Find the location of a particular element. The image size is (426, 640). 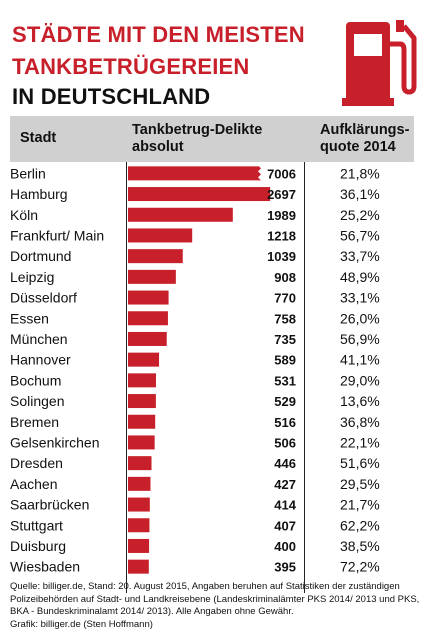

category-label: Bochum is located at coordinates (35, 380).